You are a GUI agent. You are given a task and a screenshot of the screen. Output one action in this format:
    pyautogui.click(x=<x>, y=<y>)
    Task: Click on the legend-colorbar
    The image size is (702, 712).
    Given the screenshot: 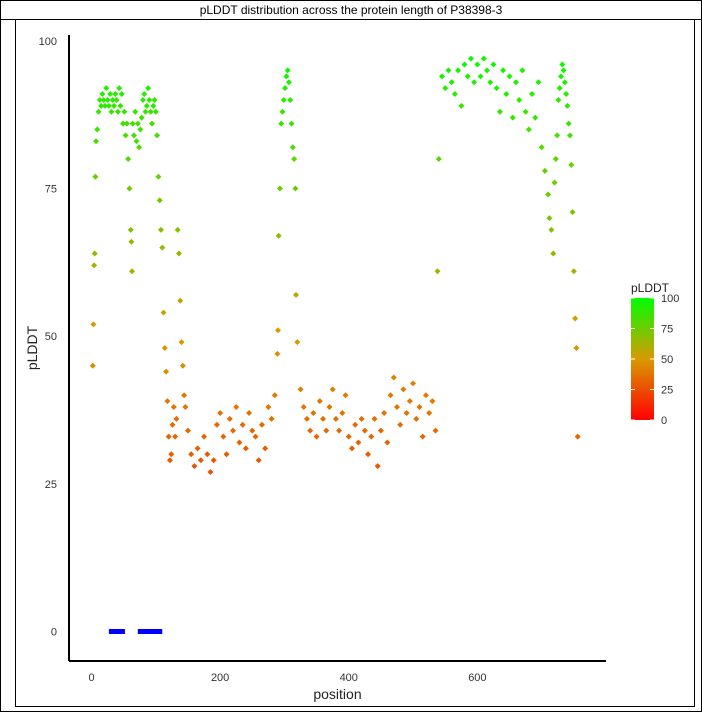 What is the action you would take?
    pyautogui.click(x=642, y=359)
    